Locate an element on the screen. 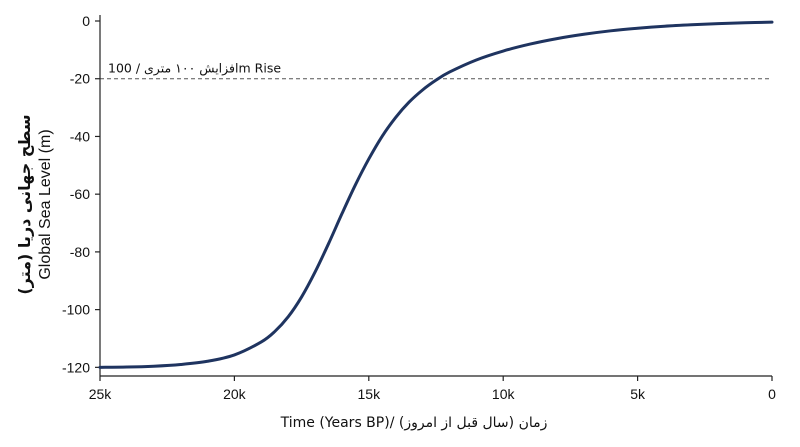 The height and width of the screenshot is (447, 800). x-tick-label: 25k is located at coordinates (101, 394).